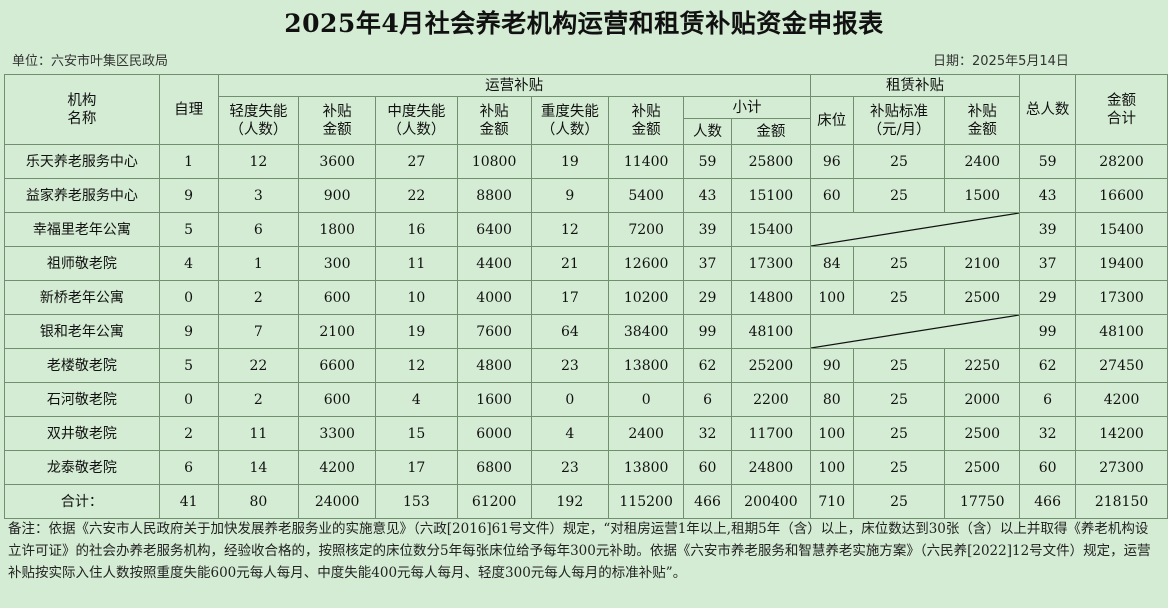 The image size is (1168, 608). Describe the element at coordinates (707, 365) in the screenshot. I see `cell-sub-people: 62` at that location.